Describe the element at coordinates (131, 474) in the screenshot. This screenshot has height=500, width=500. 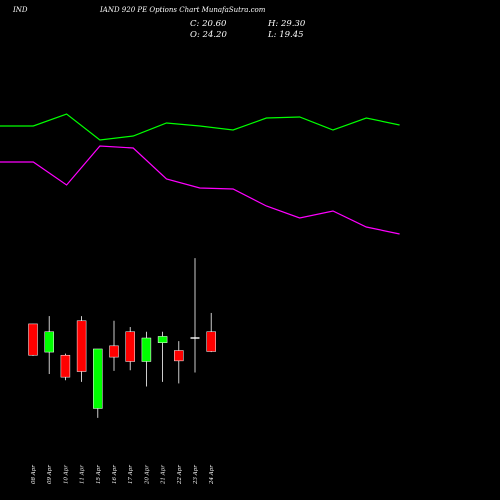
I see `x-tick-label: 17 Apr` at that location.